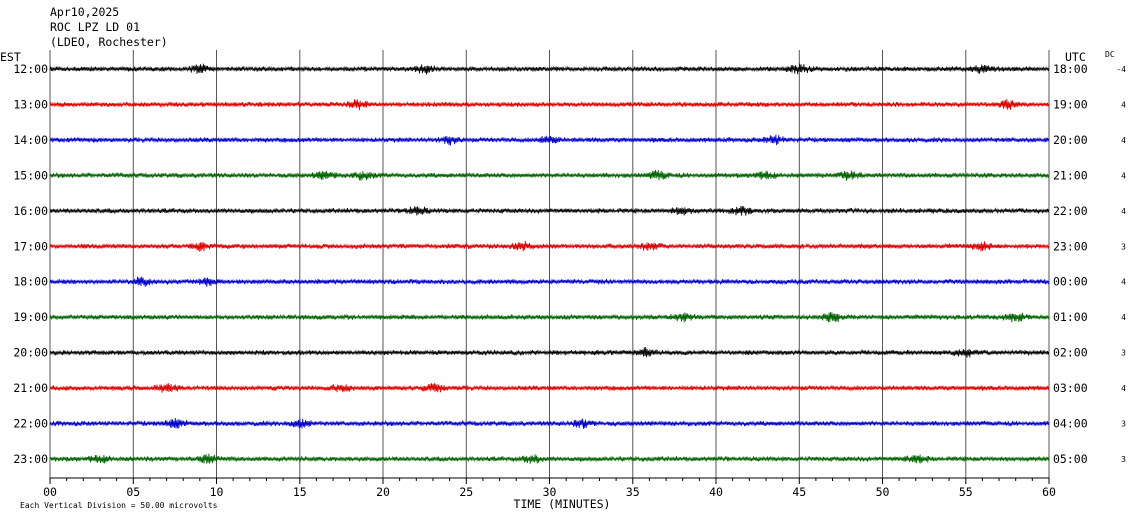  I want to click on utc-time-label: 05:00, so click(1070, 459).